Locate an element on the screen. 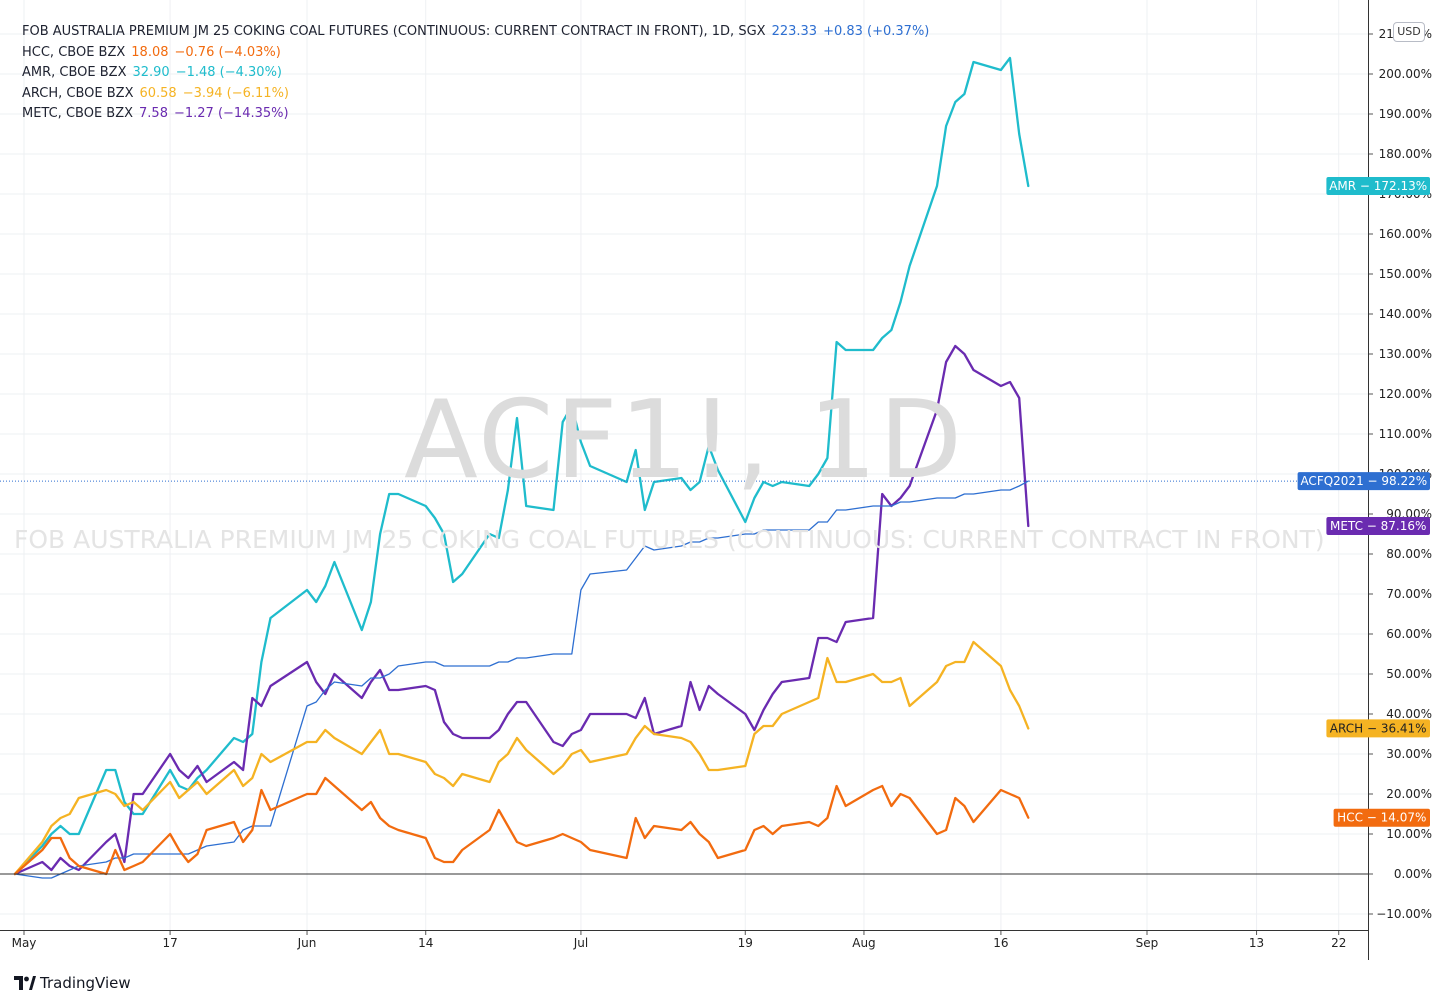  y-tick-label: 10.00% is located at coordinates (1409, 834).